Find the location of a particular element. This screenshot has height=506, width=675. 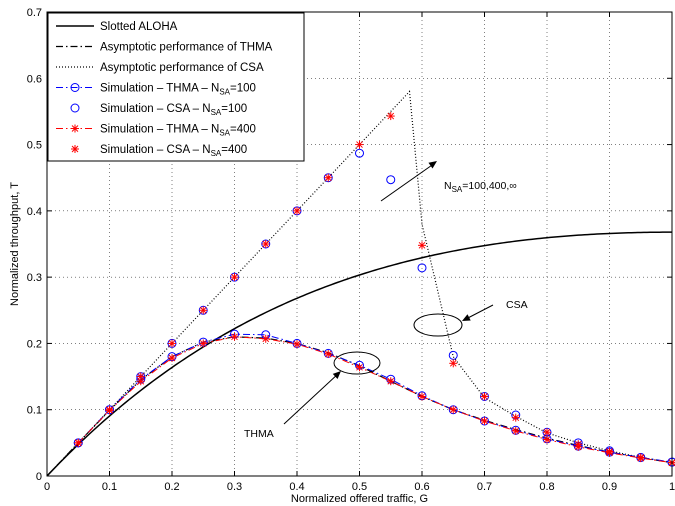

y-tick-label: 0.3 is located at coordinates (34, 278).